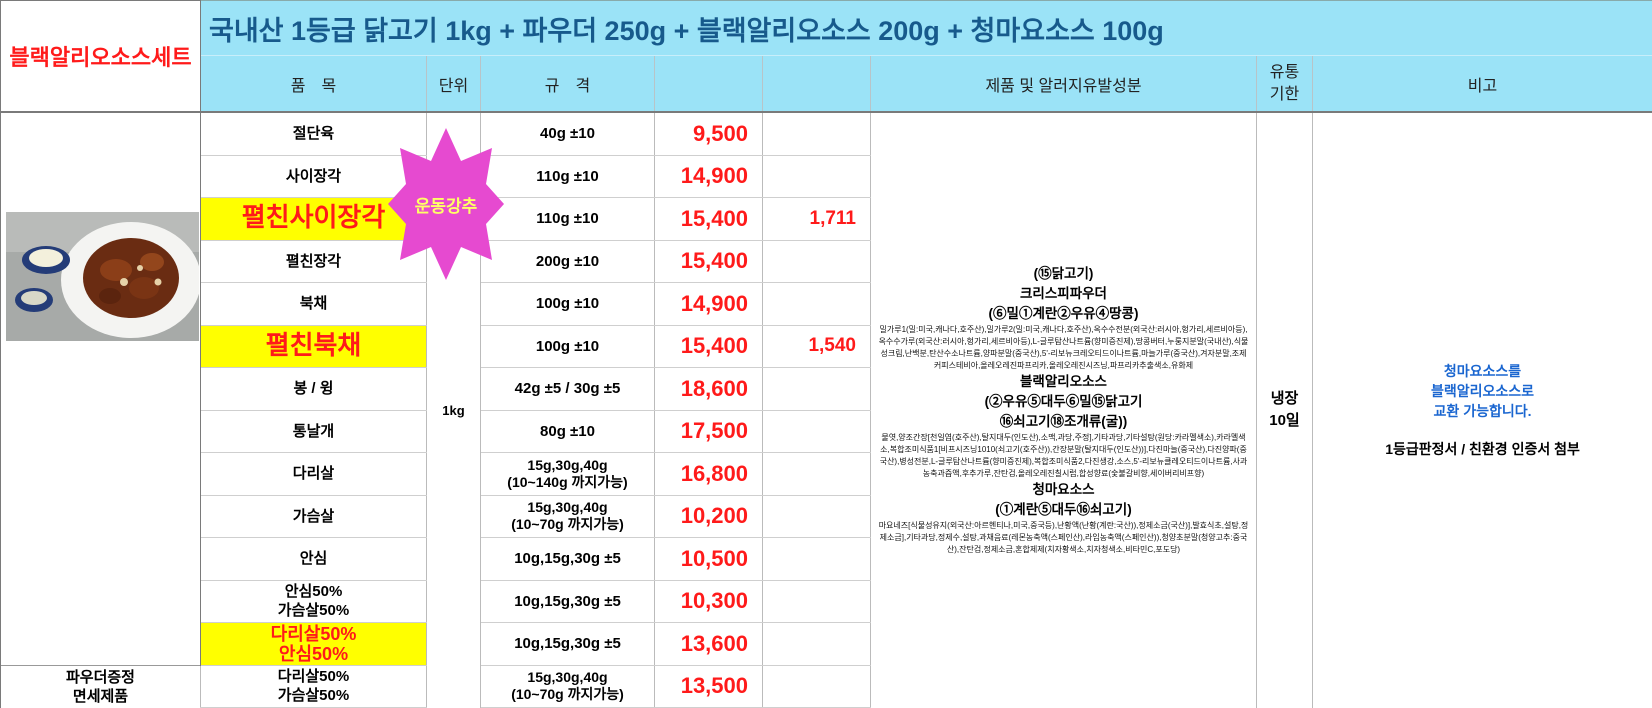  Describe the element at coordinates (1482, 371) in the screenshot. I see `note-line-1: 청마요소스를` at that location.